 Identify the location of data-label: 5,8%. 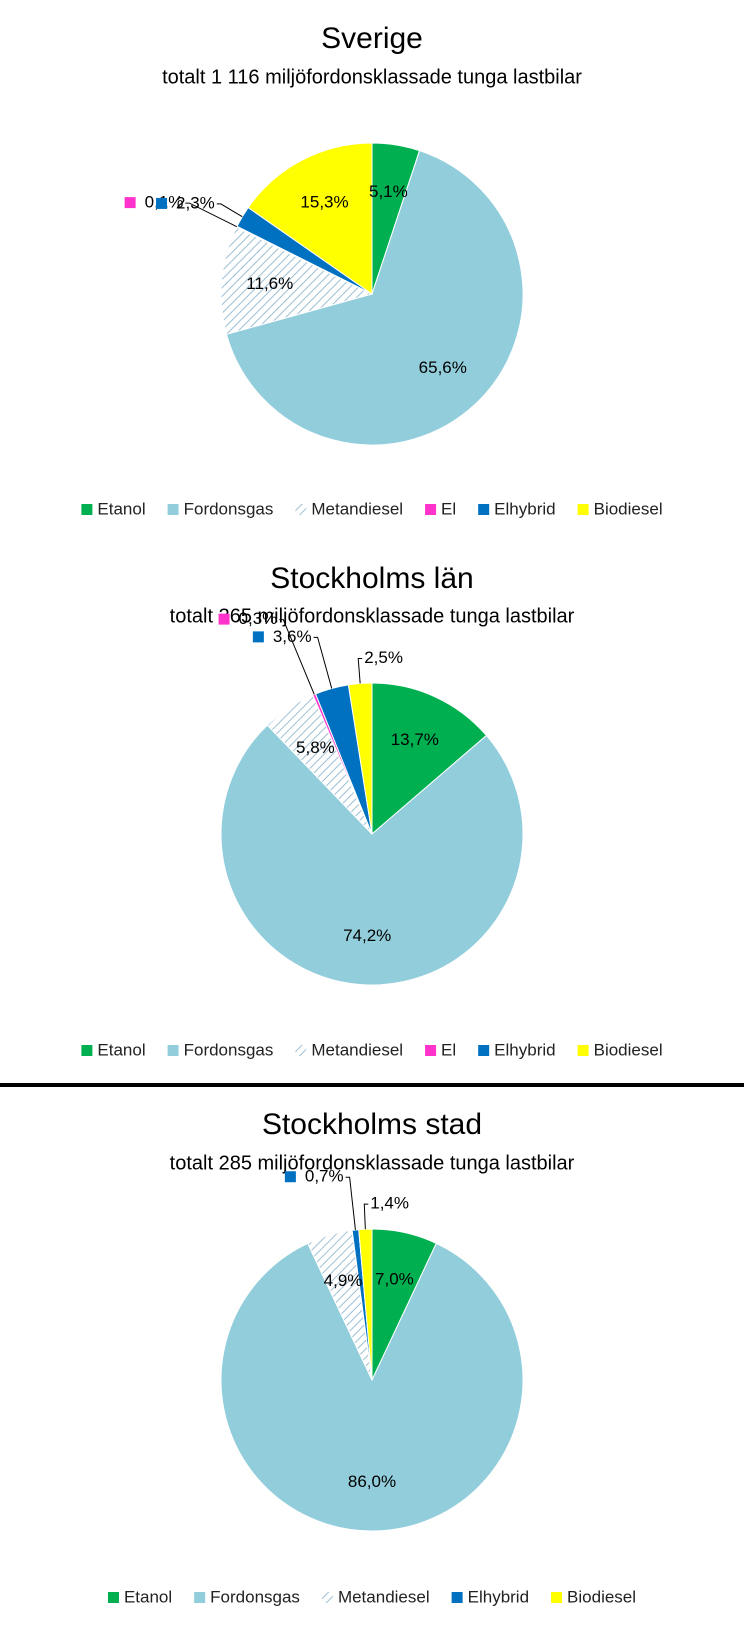
(315, 747).